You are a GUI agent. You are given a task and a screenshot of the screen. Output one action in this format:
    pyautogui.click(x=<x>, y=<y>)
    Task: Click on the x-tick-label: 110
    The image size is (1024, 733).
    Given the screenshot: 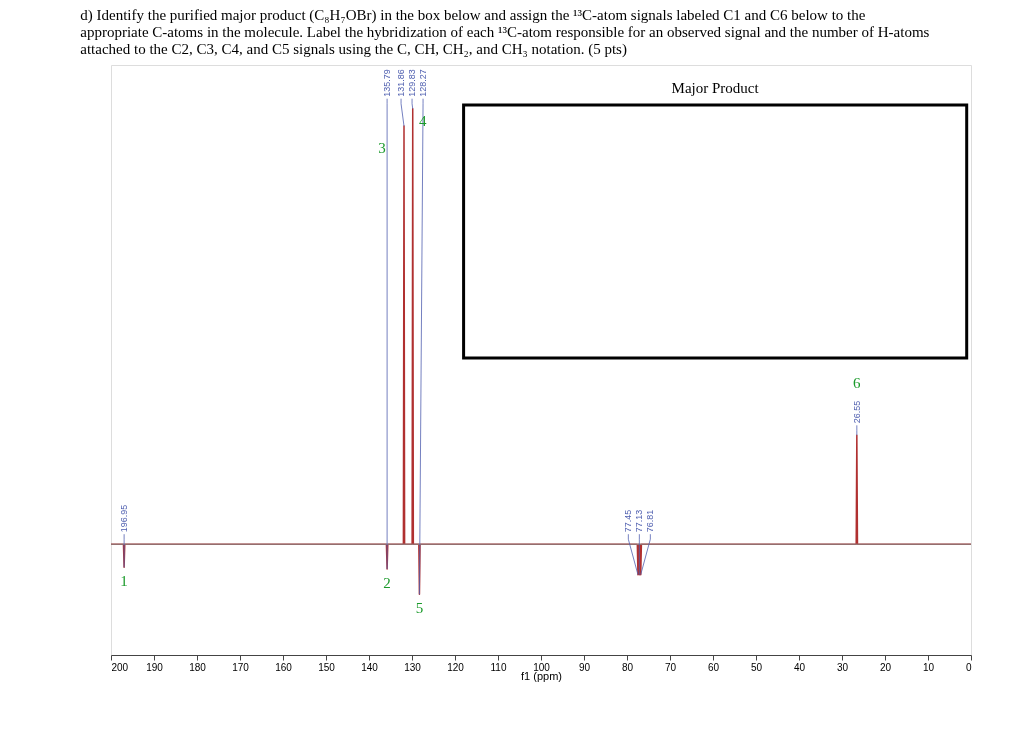 What is the action you would take?
    pyautogui.click(x=498, y=667)
    